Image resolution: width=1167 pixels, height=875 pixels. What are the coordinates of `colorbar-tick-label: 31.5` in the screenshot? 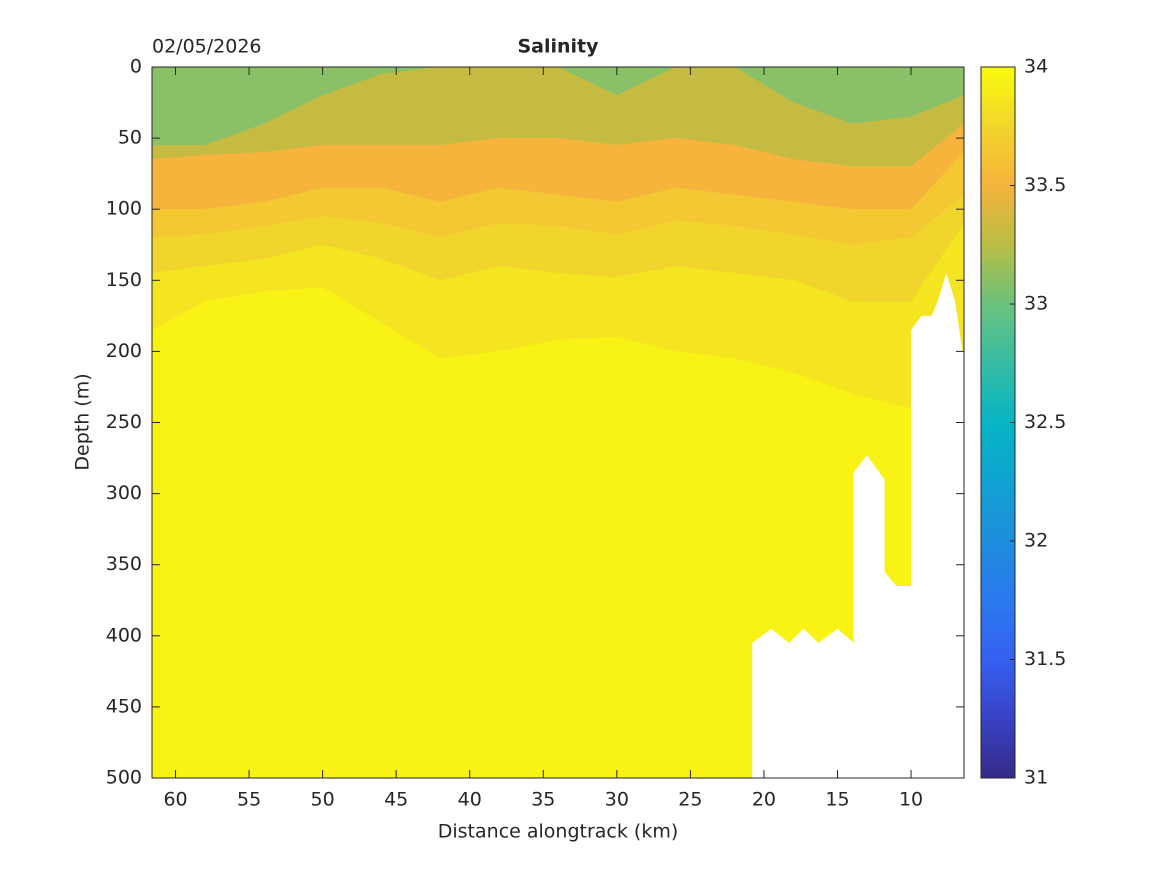 It's located at (1045, 659).